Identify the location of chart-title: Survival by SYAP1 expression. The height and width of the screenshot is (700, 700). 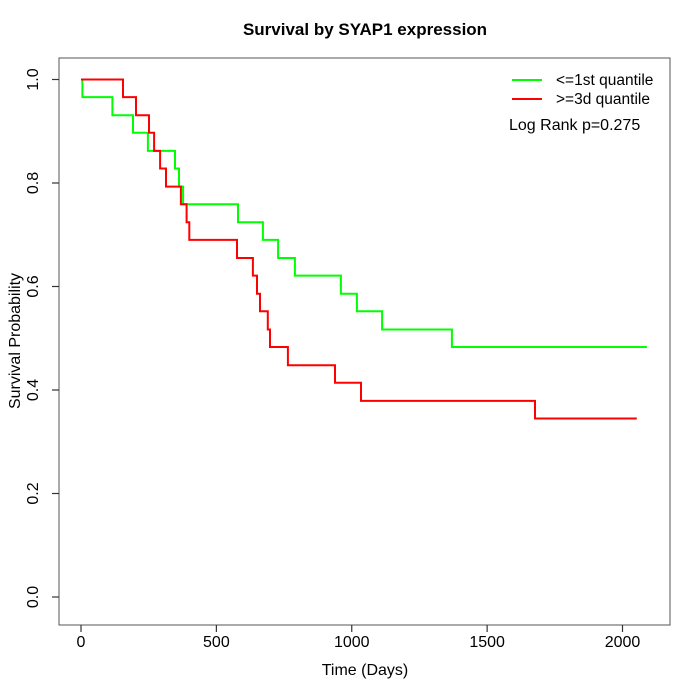
(365, 29).